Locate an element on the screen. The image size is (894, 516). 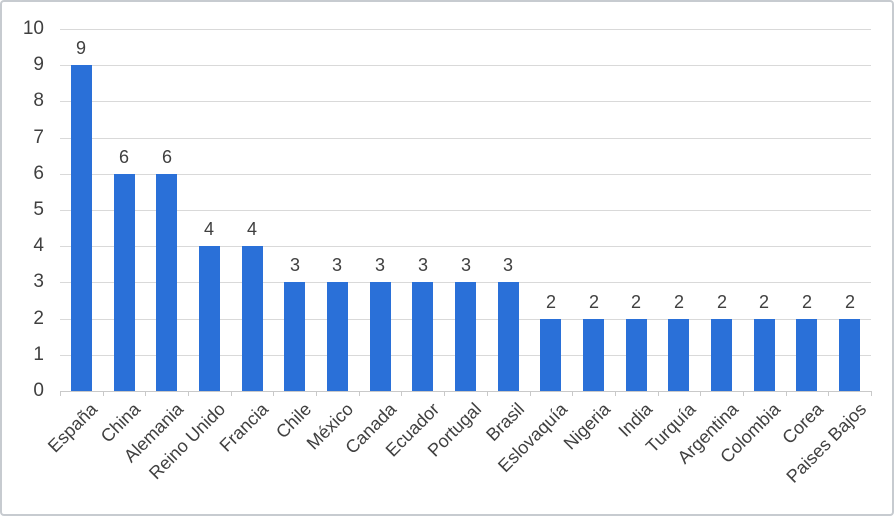
y-axis-tick-label: 8 is located at coordinates (38, 100).